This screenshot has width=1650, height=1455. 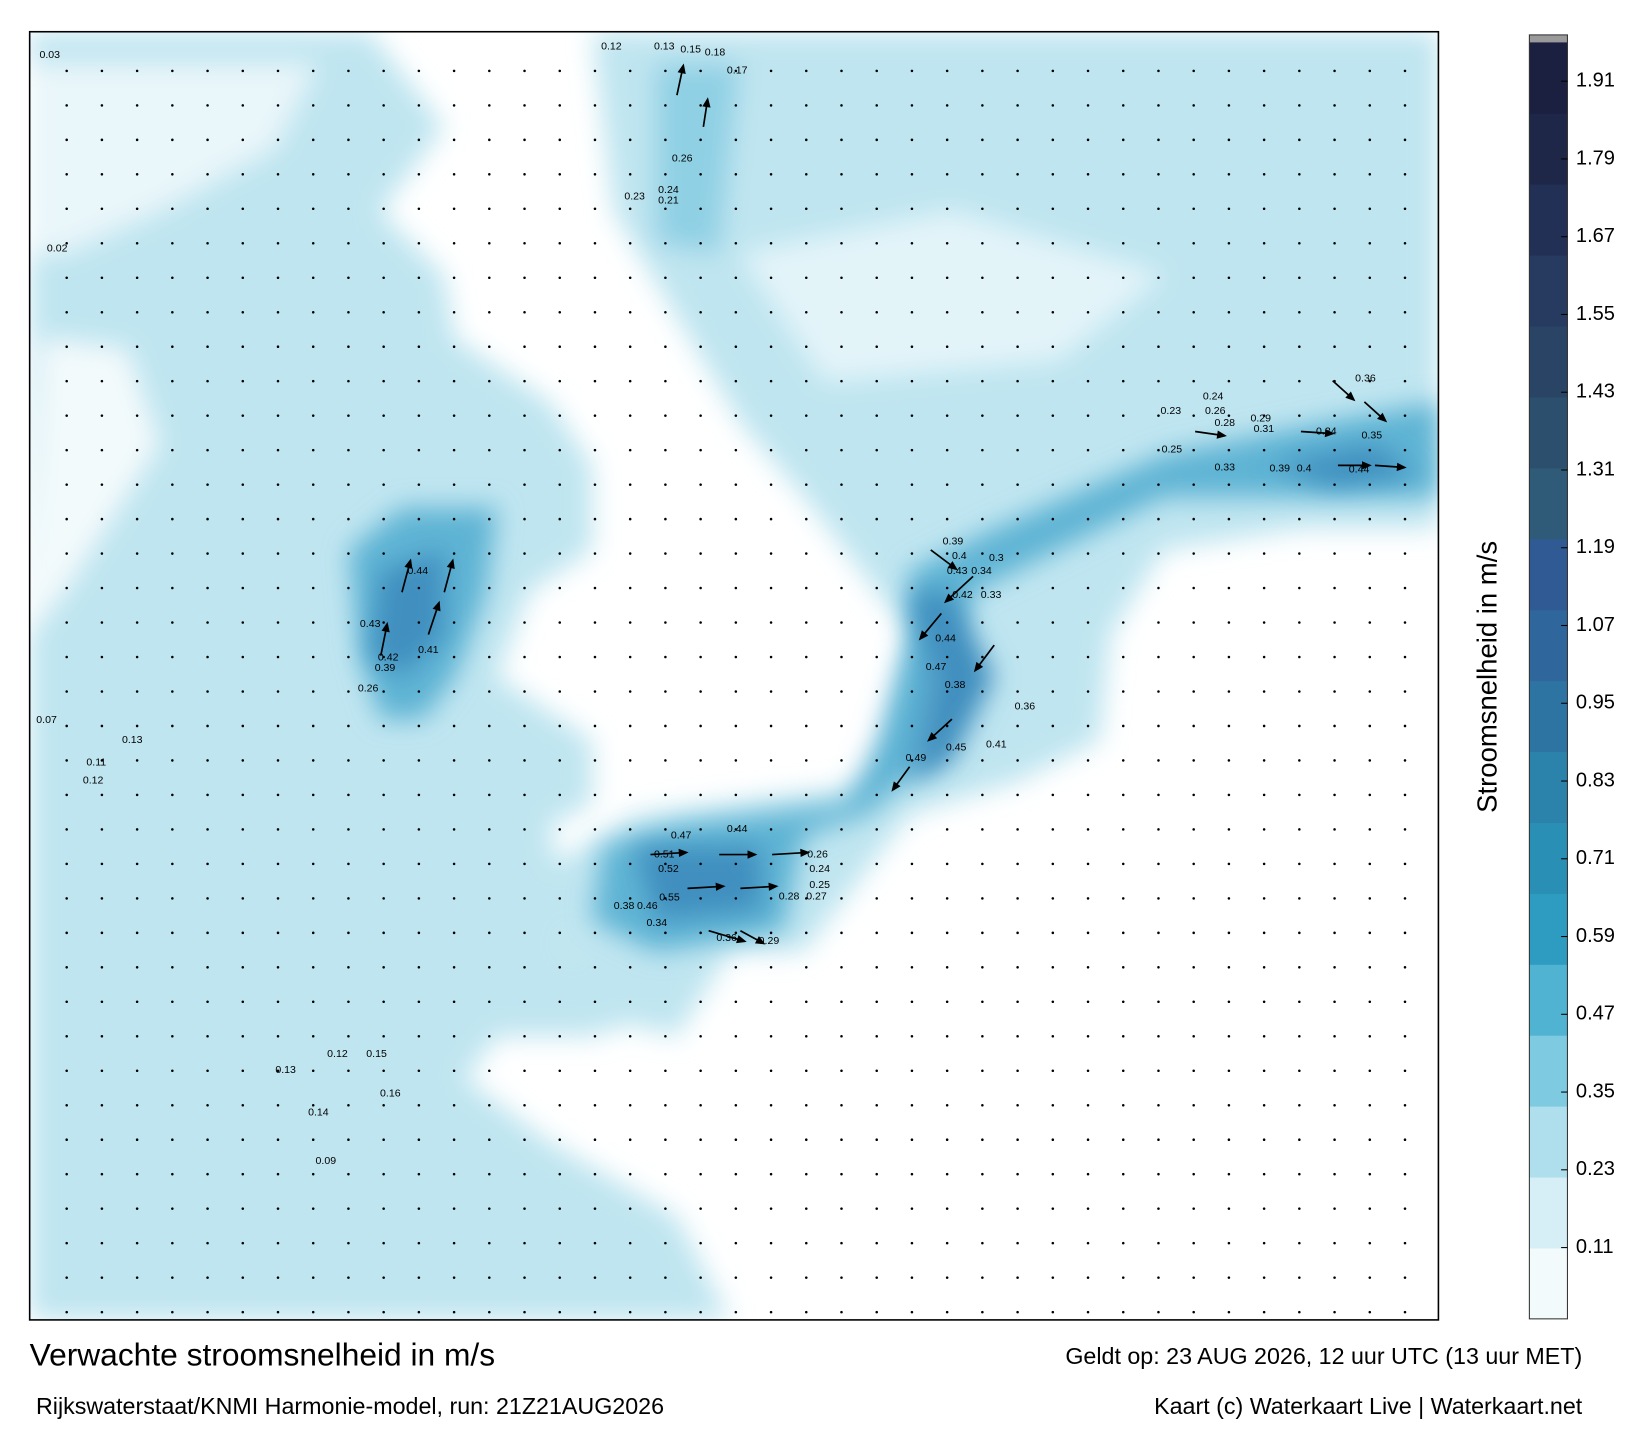 I want to click on speed-label: 0.11, so click(x=96, y=762).